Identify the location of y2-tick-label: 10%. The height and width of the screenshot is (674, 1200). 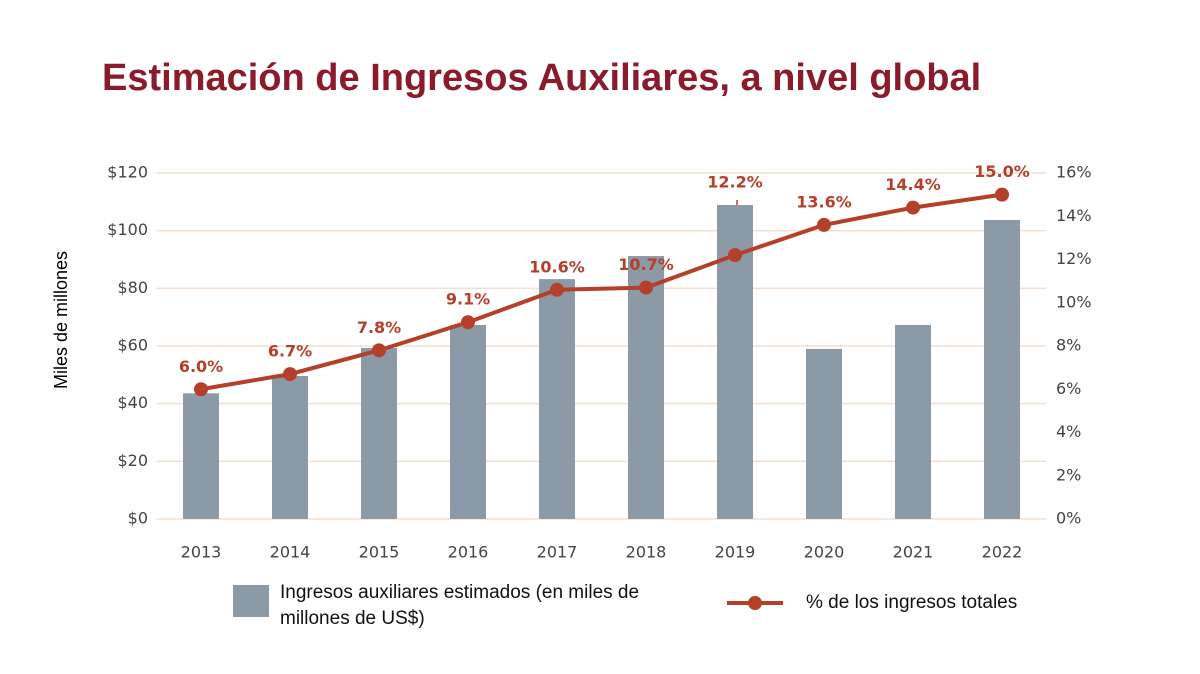
(1074, 301).